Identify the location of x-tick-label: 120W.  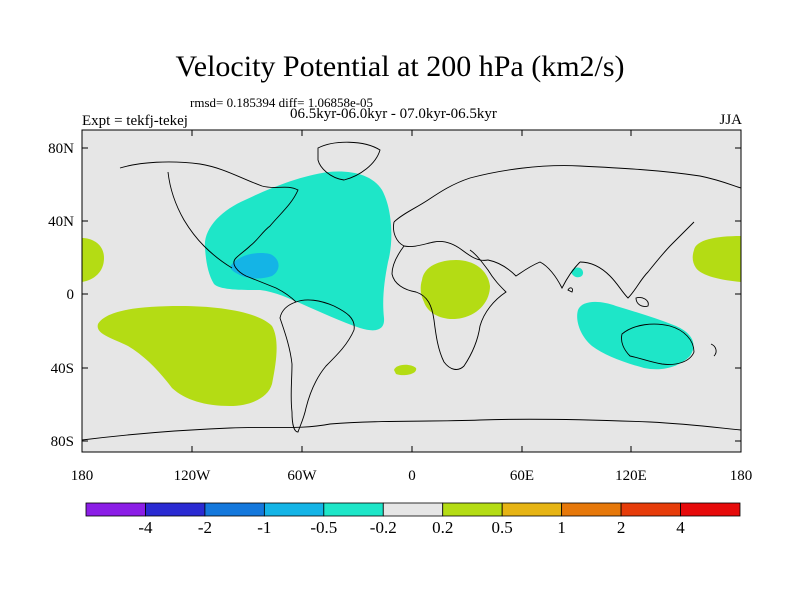
(192, 476).